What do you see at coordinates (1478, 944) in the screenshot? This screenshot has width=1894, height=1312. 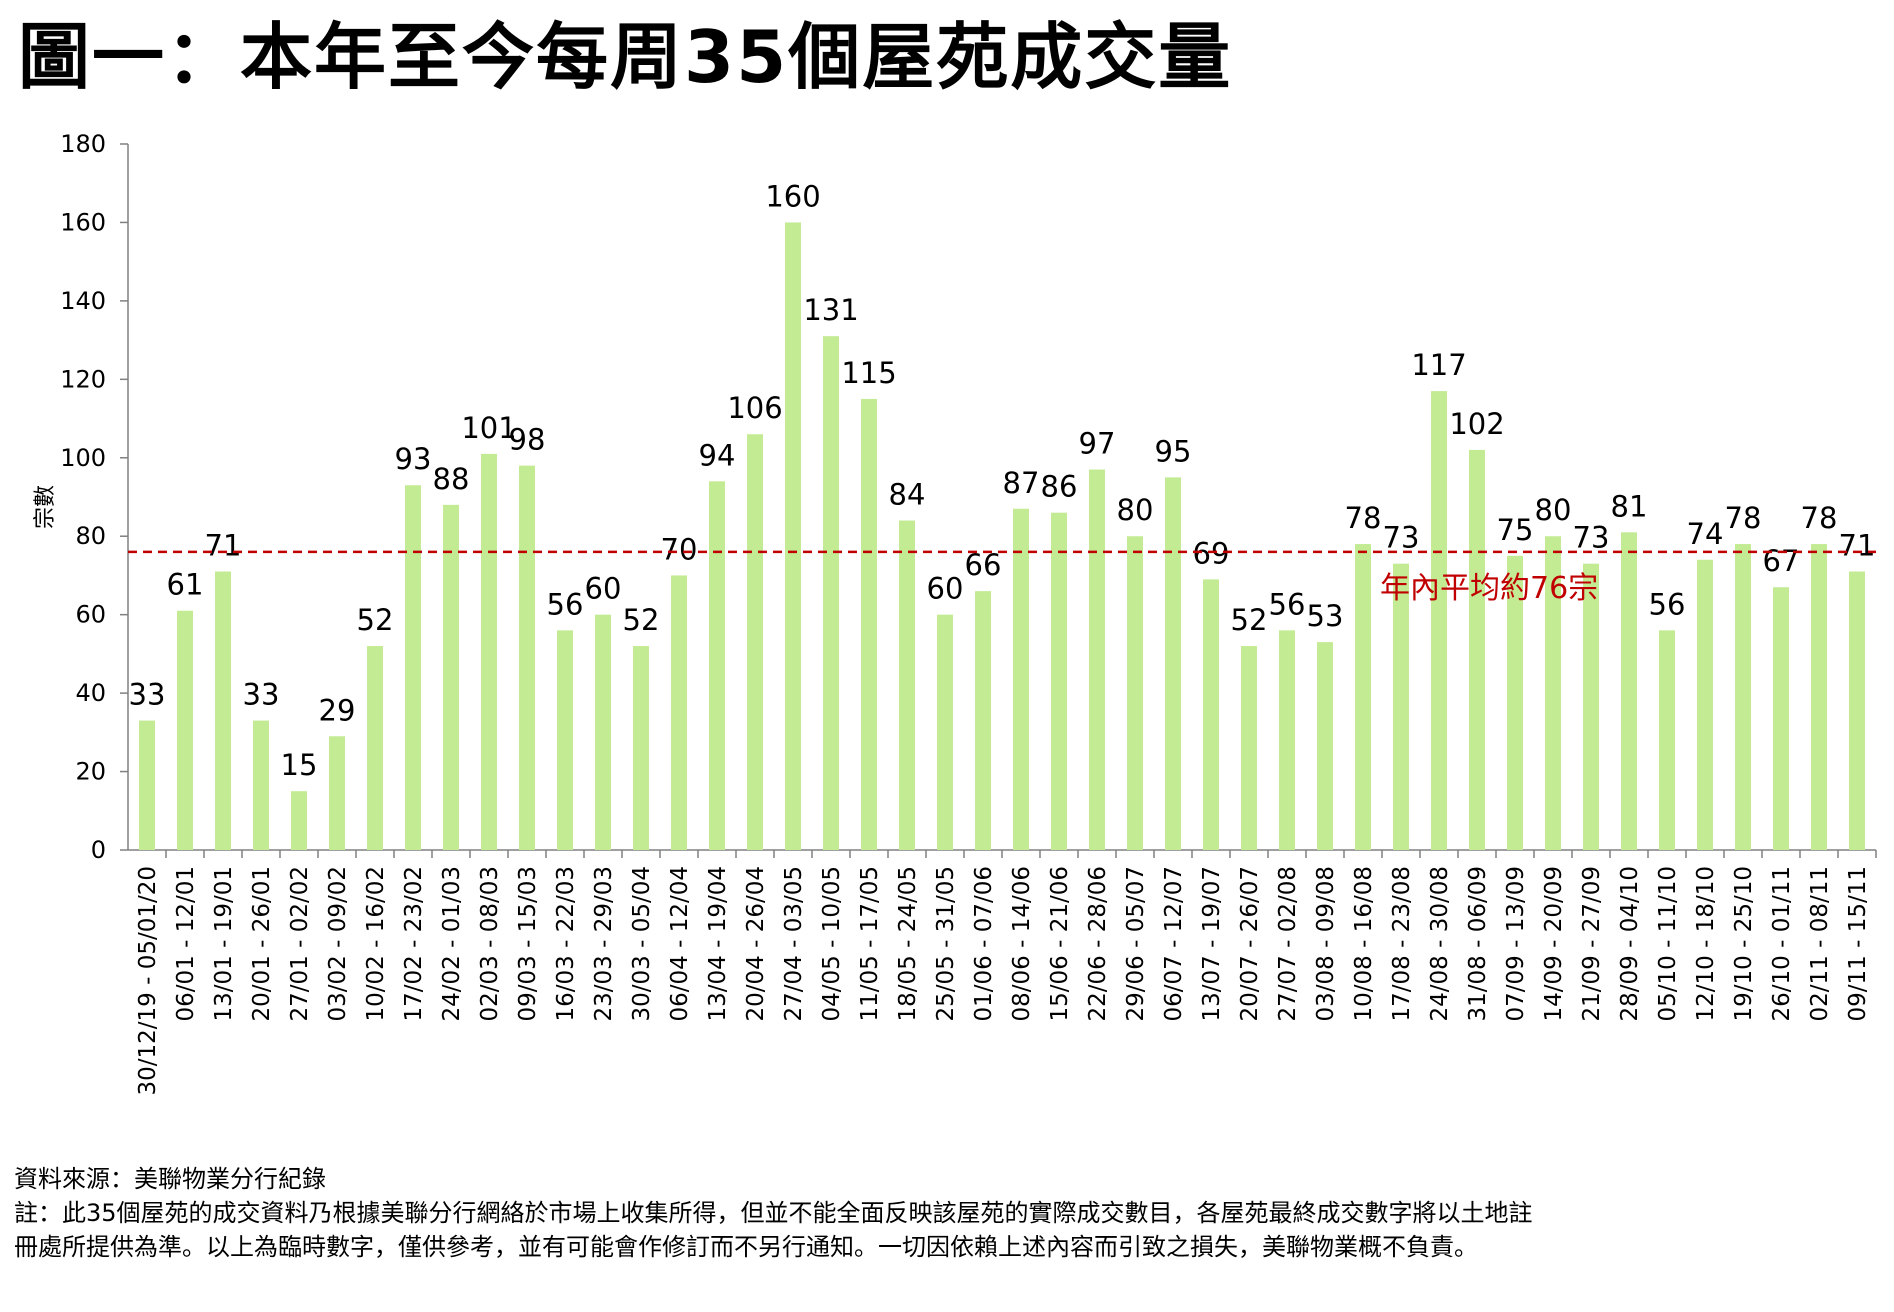 I see `x-tick-label: 31/08 - 06/09` at bounding box center [1478, 944].